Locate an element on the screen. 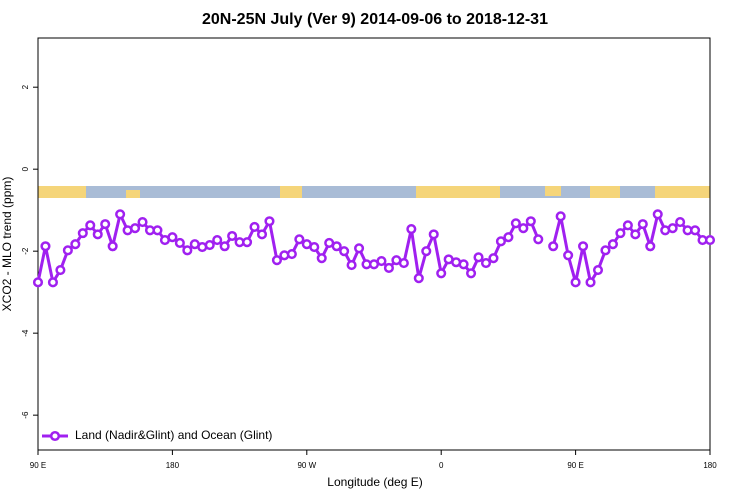 This screenshot has width=750, height=500. x-axis-label: Longitude (deg E) is located at coordinates (374, 482).